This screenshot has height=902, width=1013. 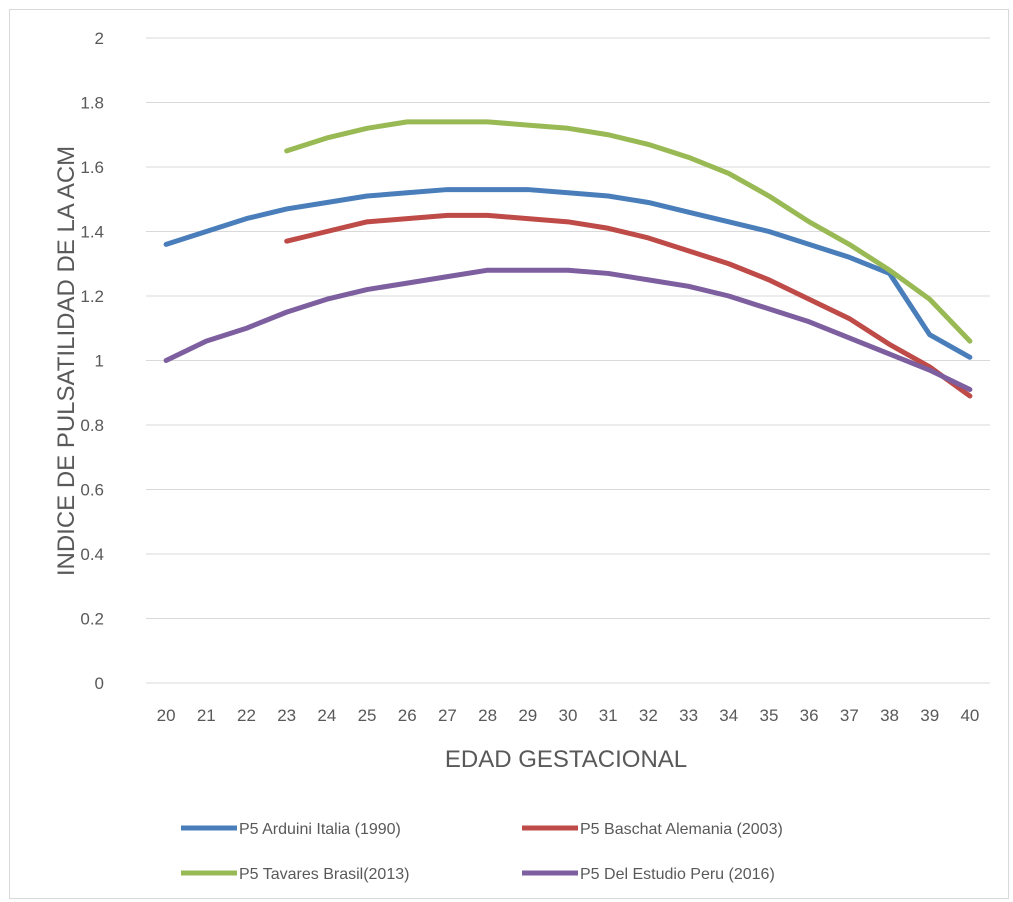 I want to click on y-tick-label: 0, so click(x=99, y=683).